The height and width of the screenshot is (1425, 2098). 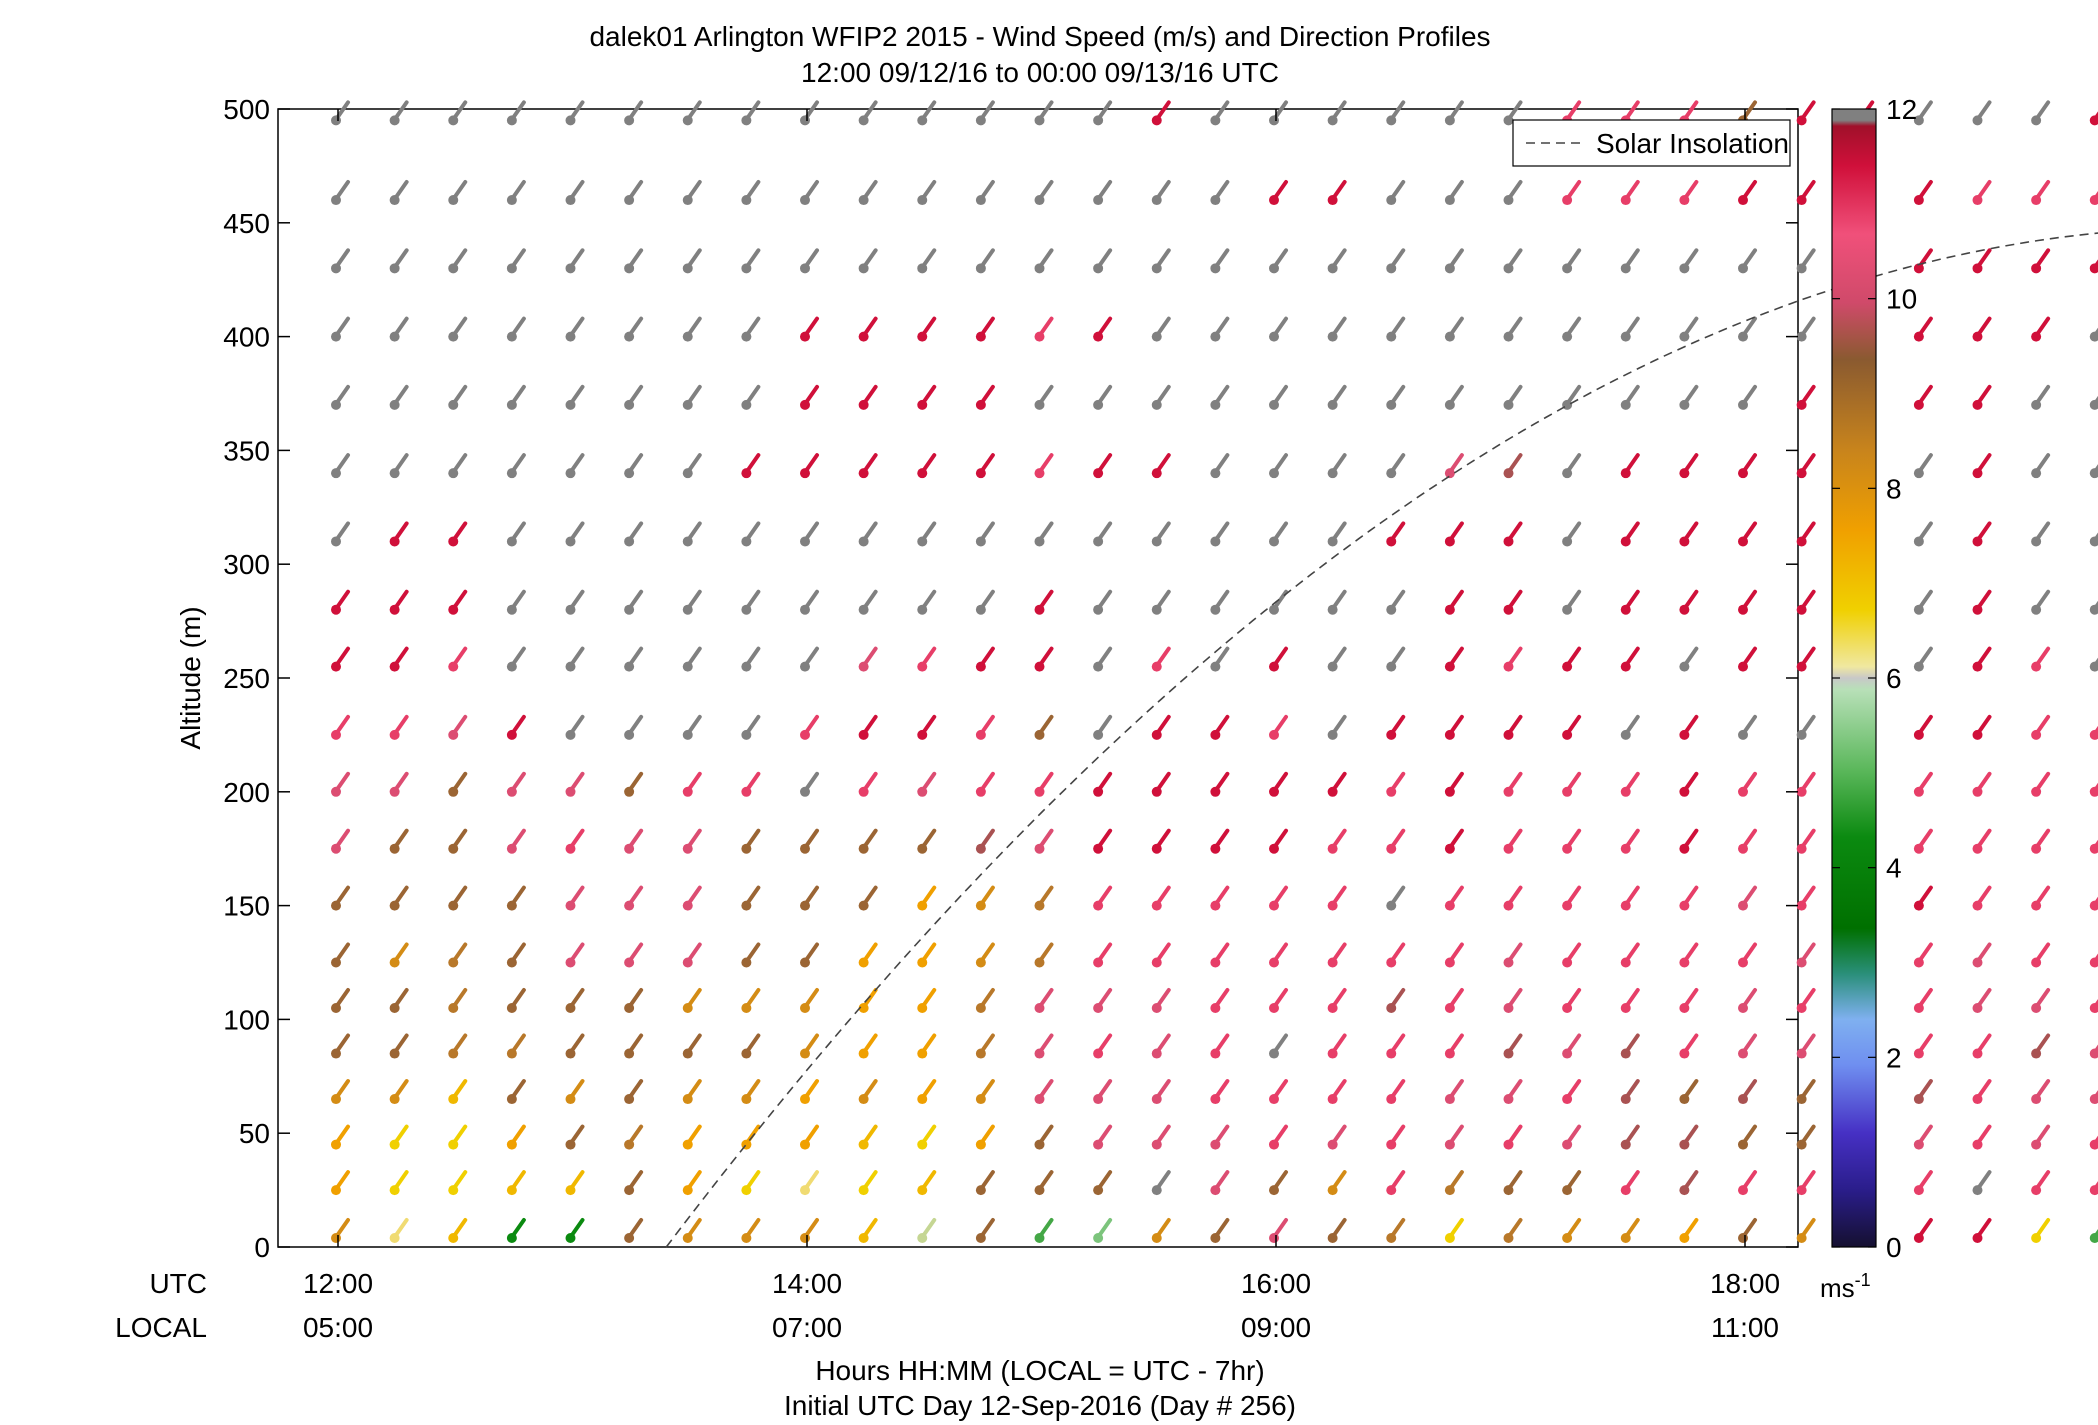 What do you see at coordinates (338, 1283) in the screenshot?
I see `x-tick-label-utc: 12:00` at bounding box center [338, 1283].